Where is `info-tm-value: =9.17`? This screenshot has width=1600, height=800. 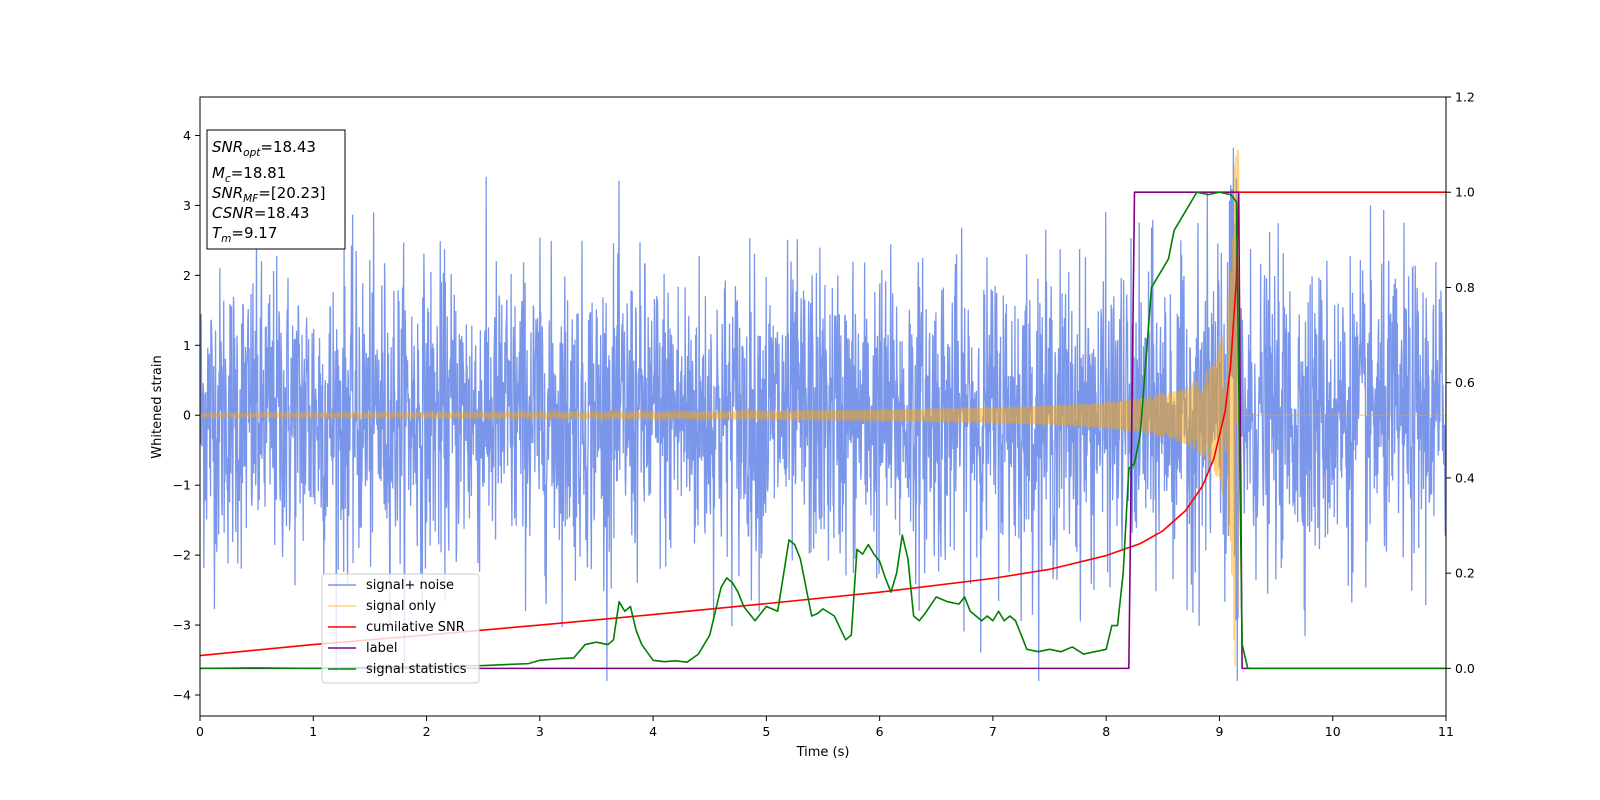 info-tm-value: =9.17 is located at coordinates (254, 233).